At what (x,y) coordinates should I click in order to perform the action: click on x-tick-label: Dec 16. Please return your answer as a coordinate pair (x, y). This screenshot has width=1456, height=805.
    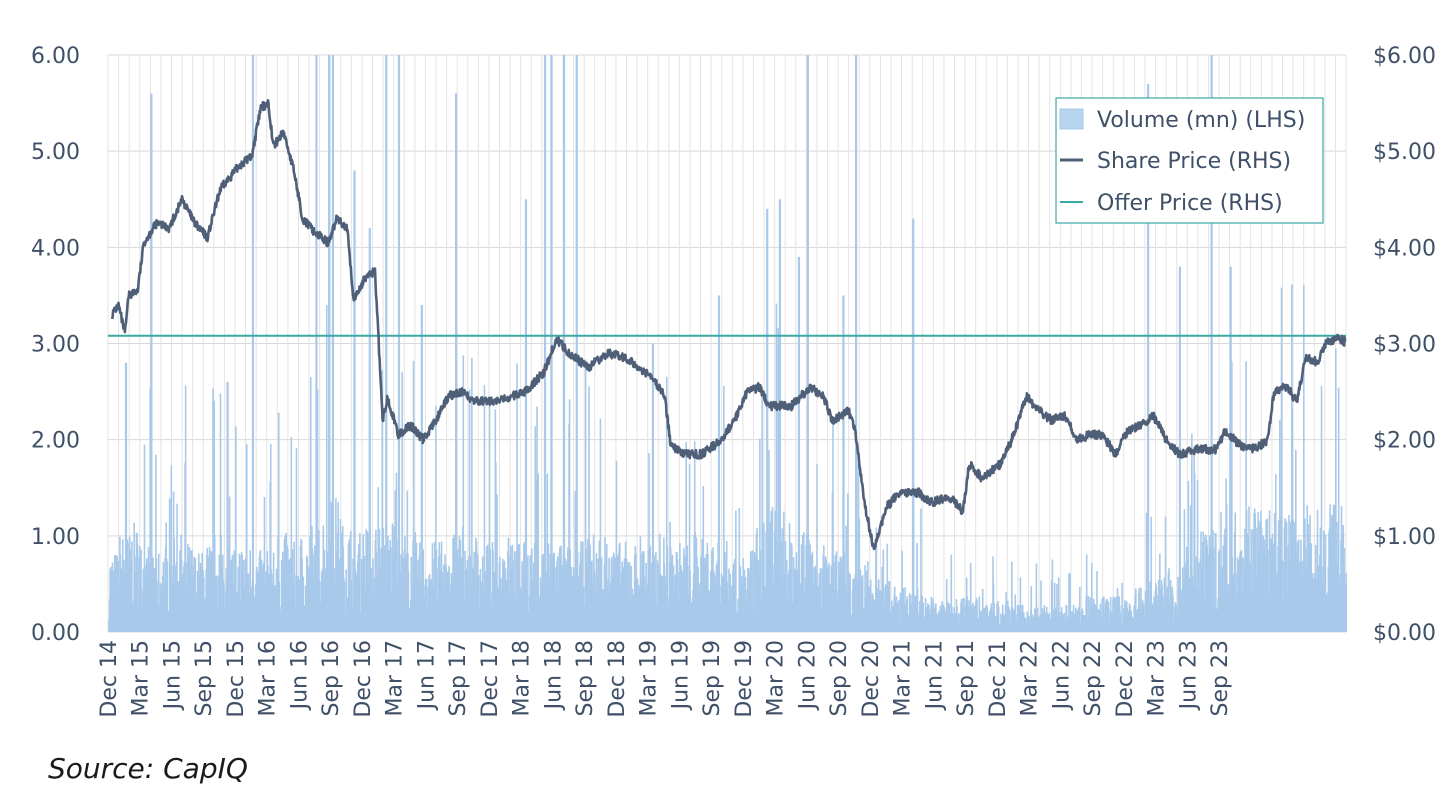
    Looking at the image, I should click on (363, 679).